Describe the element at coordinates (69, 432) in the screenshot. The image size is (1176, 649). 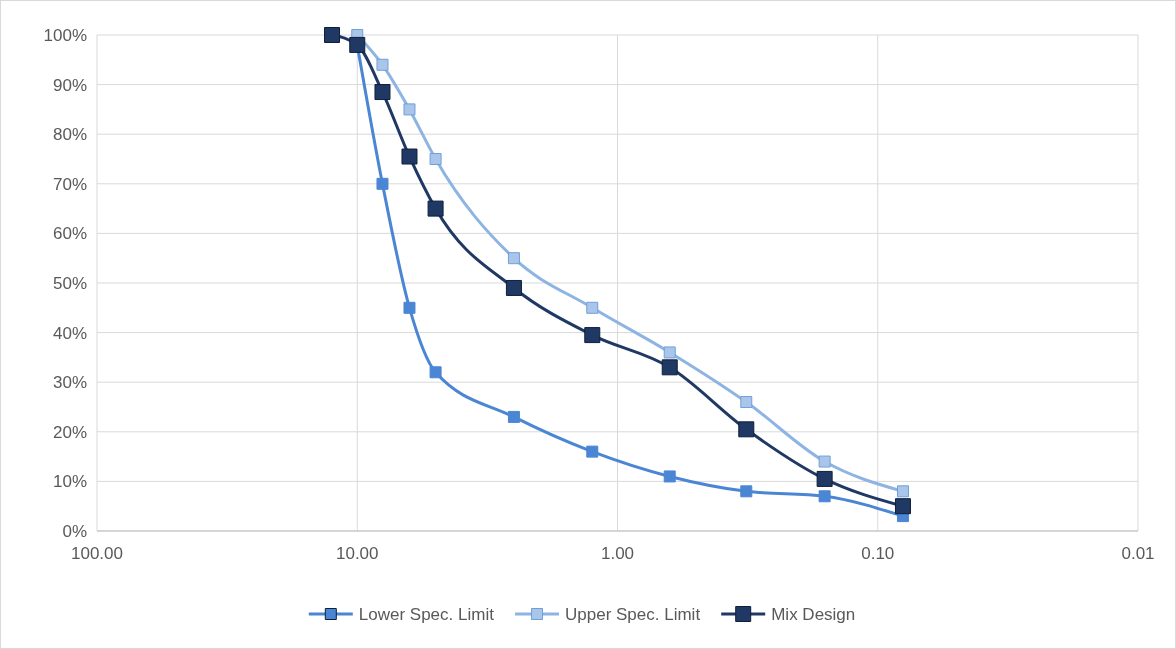
I see `y-tick-label: 20%` at that location.